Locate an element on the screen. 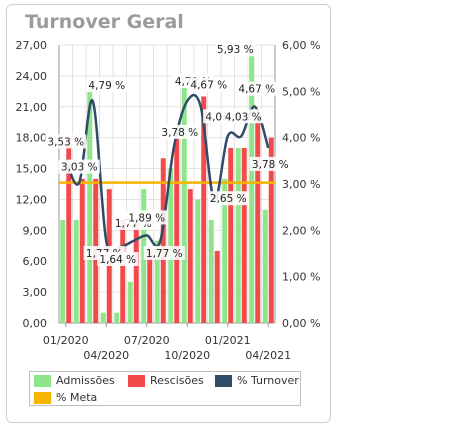  legend-label-rescisoes: Rescisões is located at coordinates (177, 380).